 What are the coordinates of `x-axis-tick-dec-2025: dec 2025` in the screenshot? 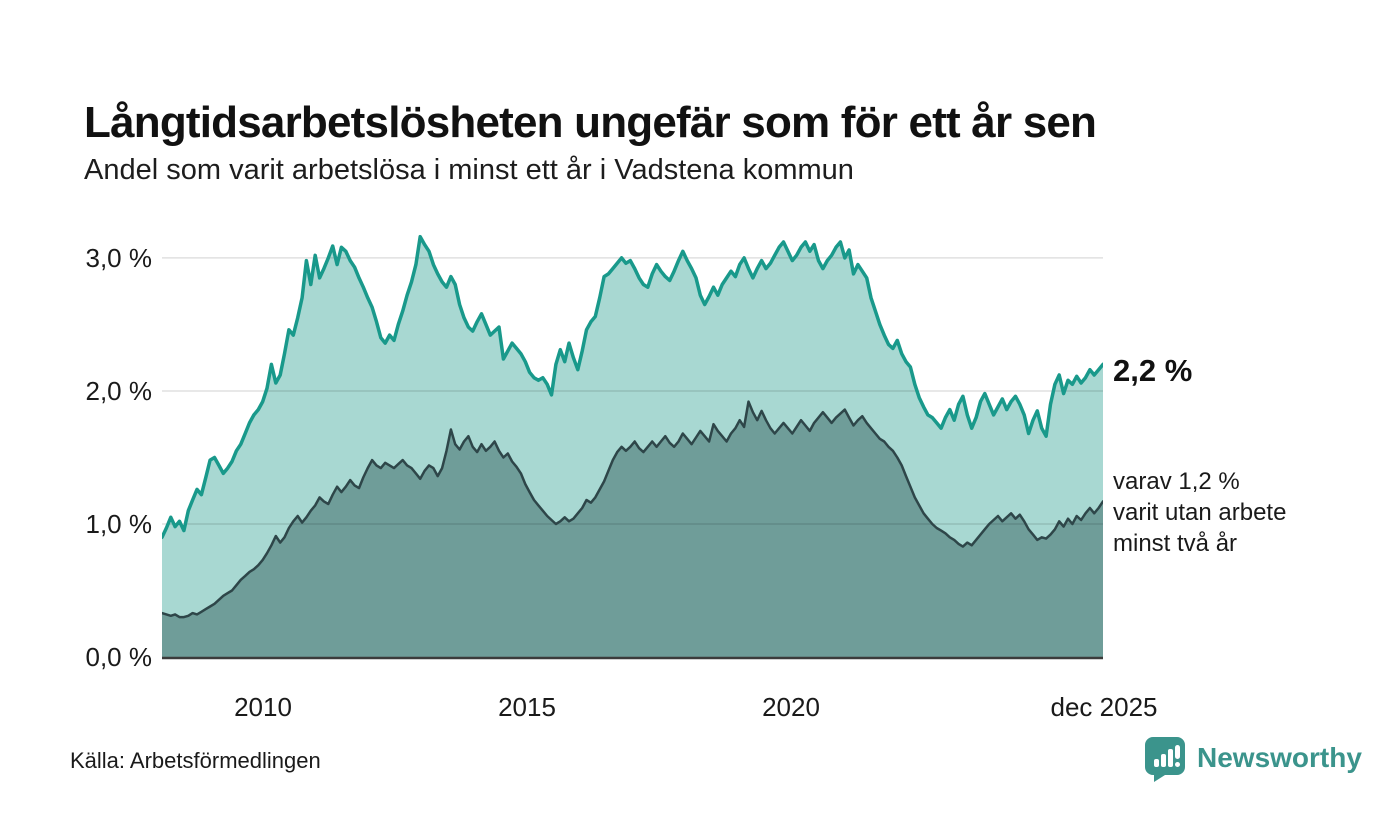 It's located at (1104, 707).